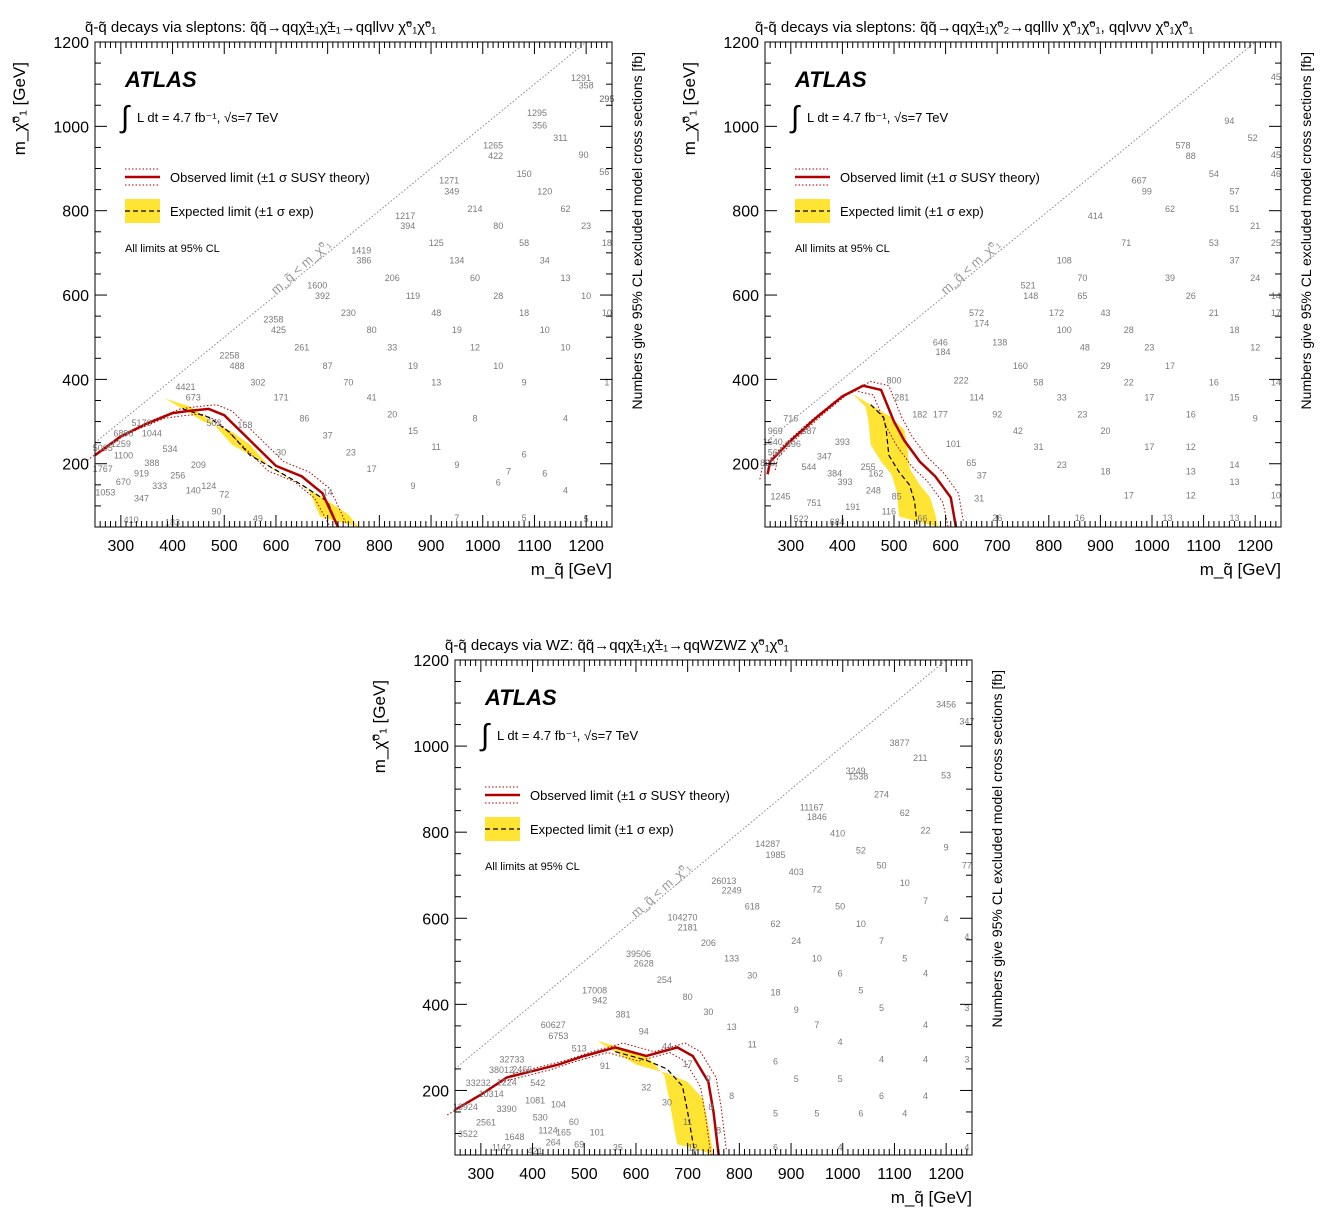 The image size is (1322, 1213). I want to click on cross-section-value: 347, so click(141, 499).